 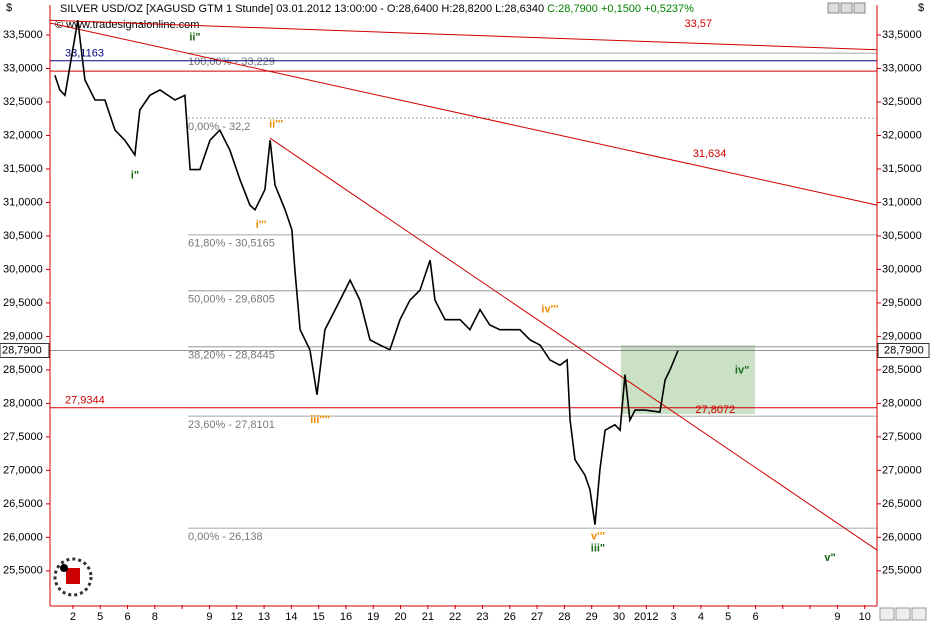 I want to click on scroll-buttons, so click(x=903, y=614).